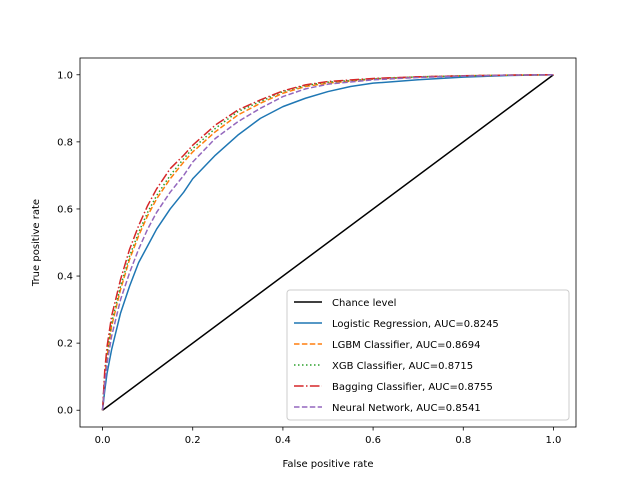 The height and width of the screenshot is (480, 640). I want to click on legend-label-1: Logistic Regression, AUC=0.8245, so click(415, 324).